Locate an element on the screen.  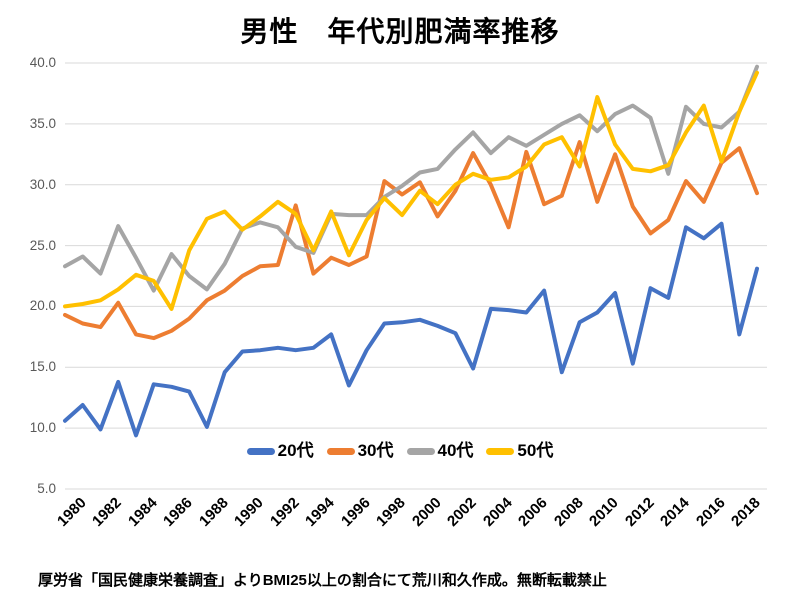
legend-label: 20代 is located at coordinates (295, 450).